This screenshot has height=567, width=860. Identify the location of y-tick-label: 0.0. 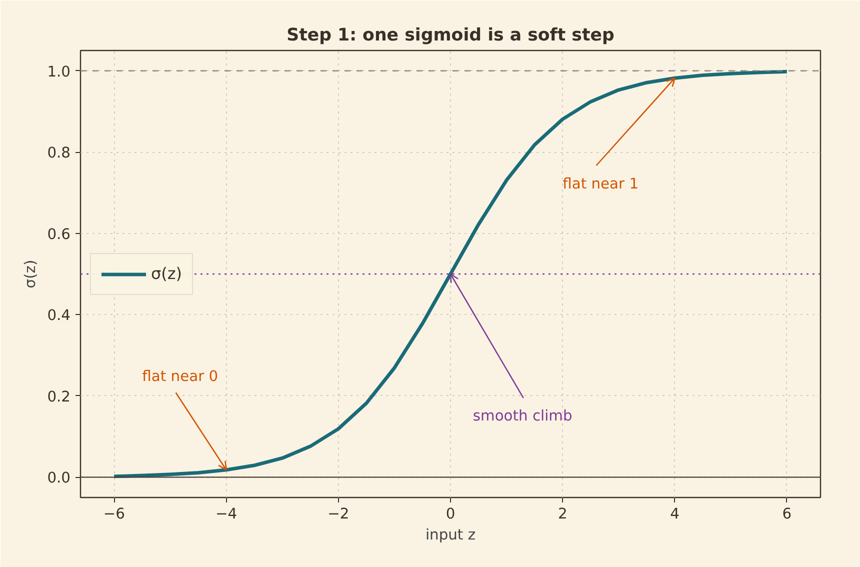
(59, 478).